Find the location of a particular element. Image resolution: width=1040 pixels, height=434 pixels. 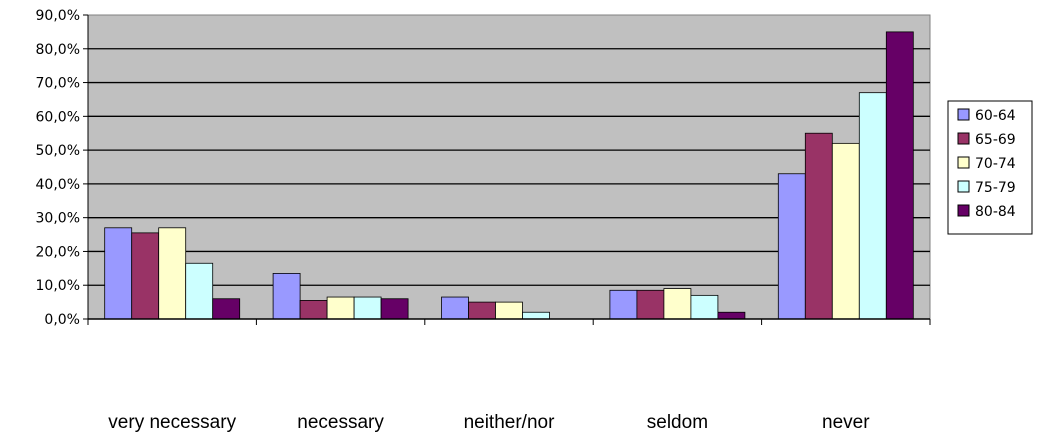

category-label: neither/nor is located at coordinates (510, 422).